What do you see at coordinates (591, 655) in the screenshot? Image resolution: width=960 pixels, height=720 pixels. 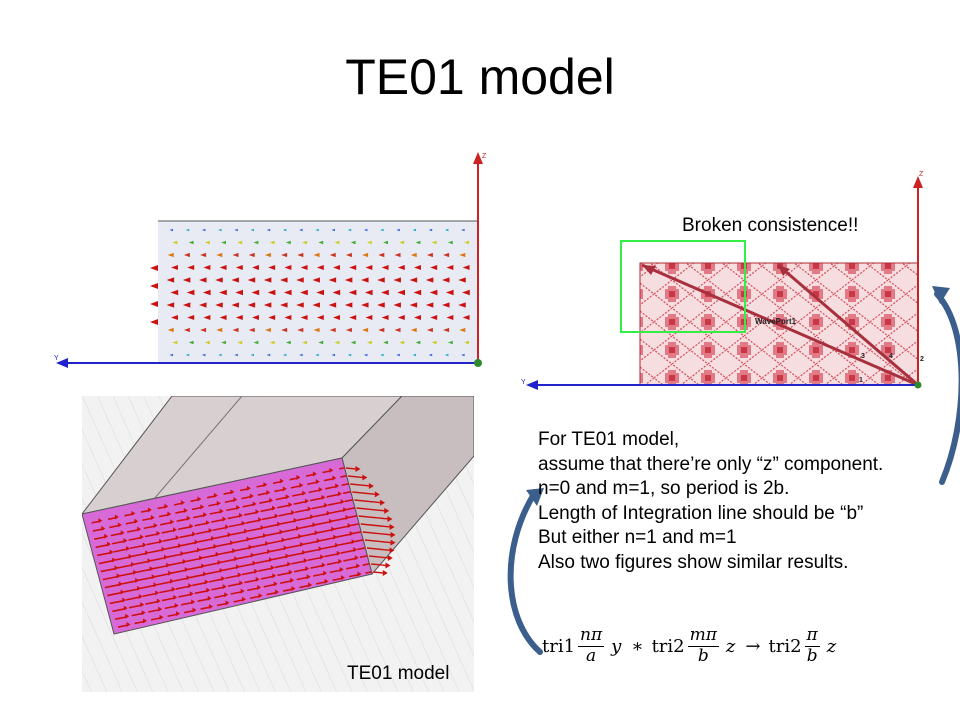 I see `formula-denominator: a` at bounding box center [591, 655].